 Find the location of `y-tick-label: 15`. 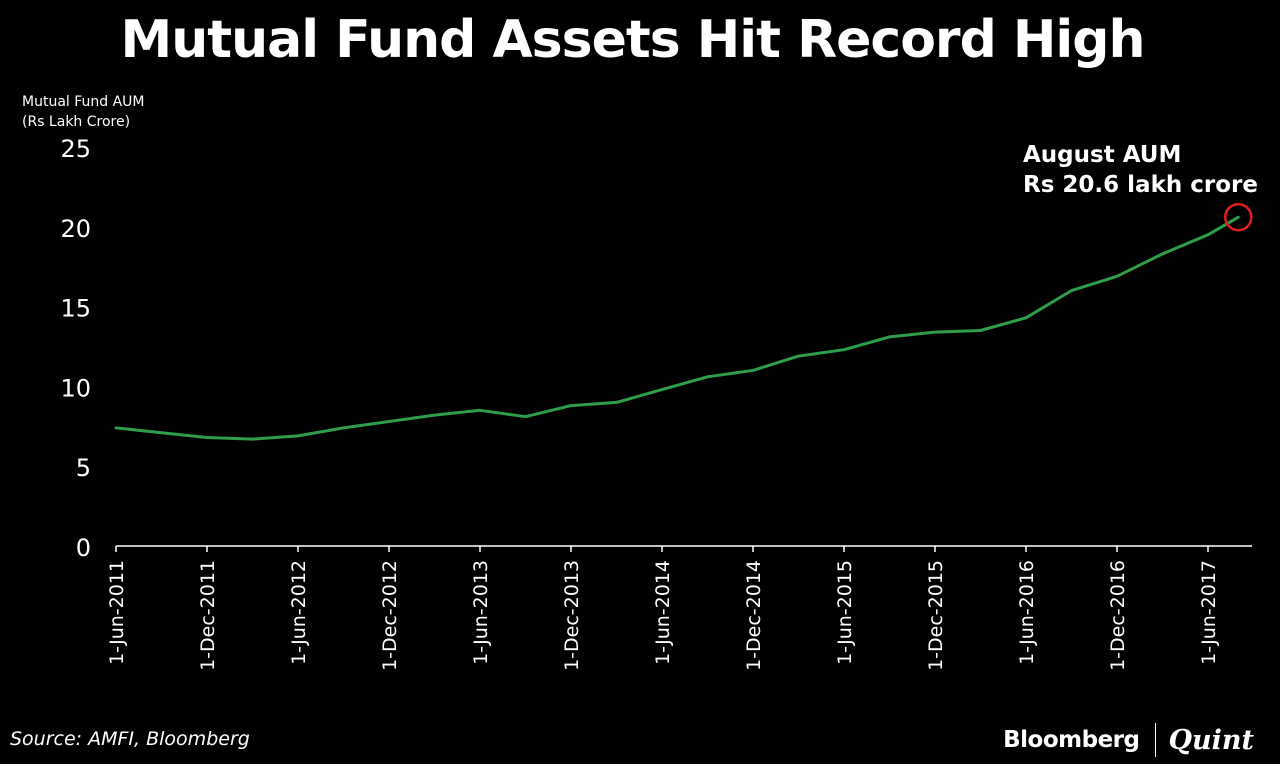

y-tick-label: 15 is located at coordinates (75, 309).